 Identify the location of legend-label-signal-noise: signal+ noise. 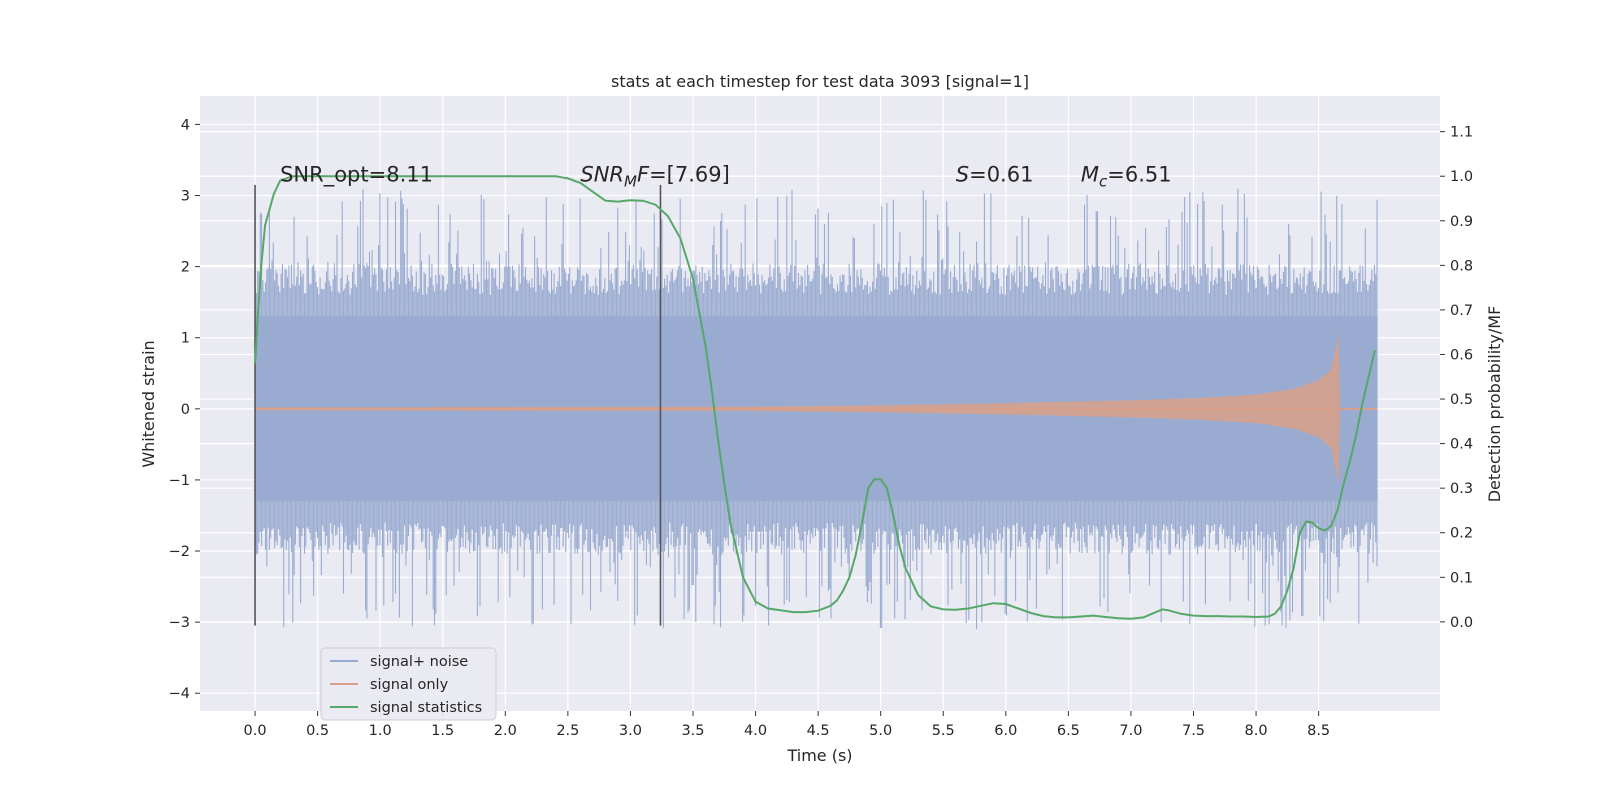
(419, 662).